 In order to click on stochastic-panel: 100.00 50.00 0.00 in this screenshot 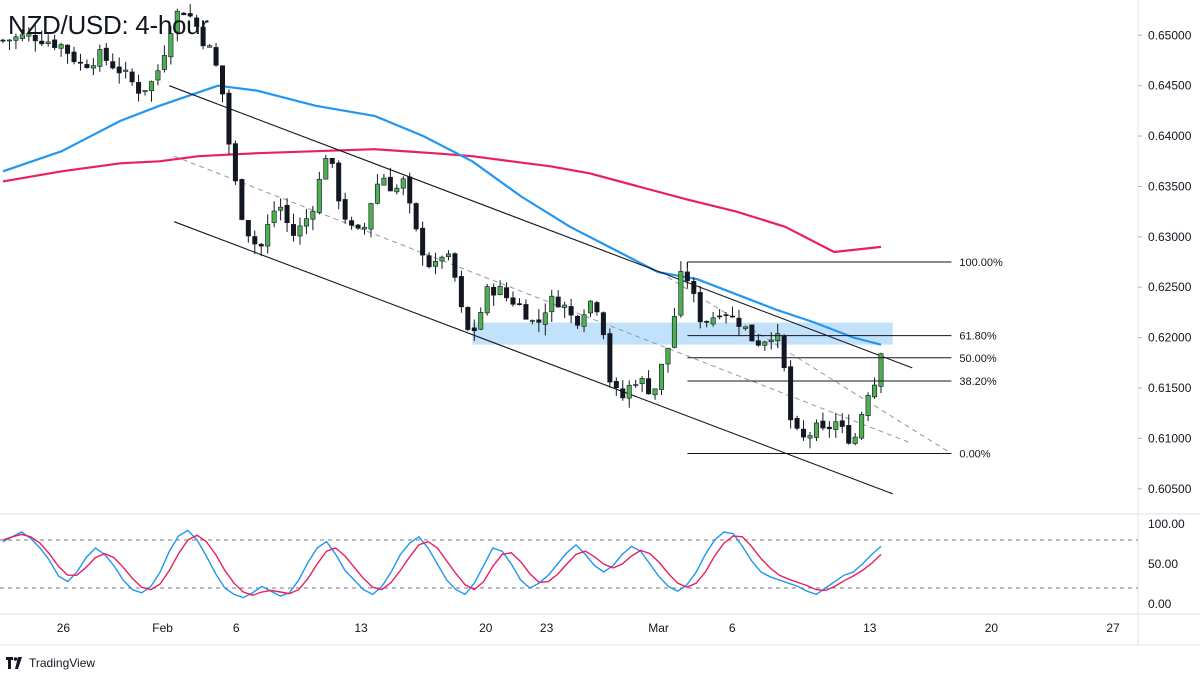, I will do `click(592, 564)`.